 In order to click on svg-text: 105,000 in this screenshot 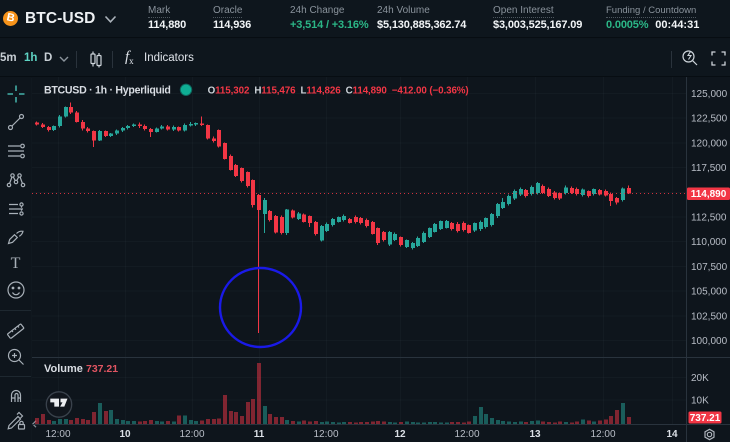, I will do `click(709, 292)`.